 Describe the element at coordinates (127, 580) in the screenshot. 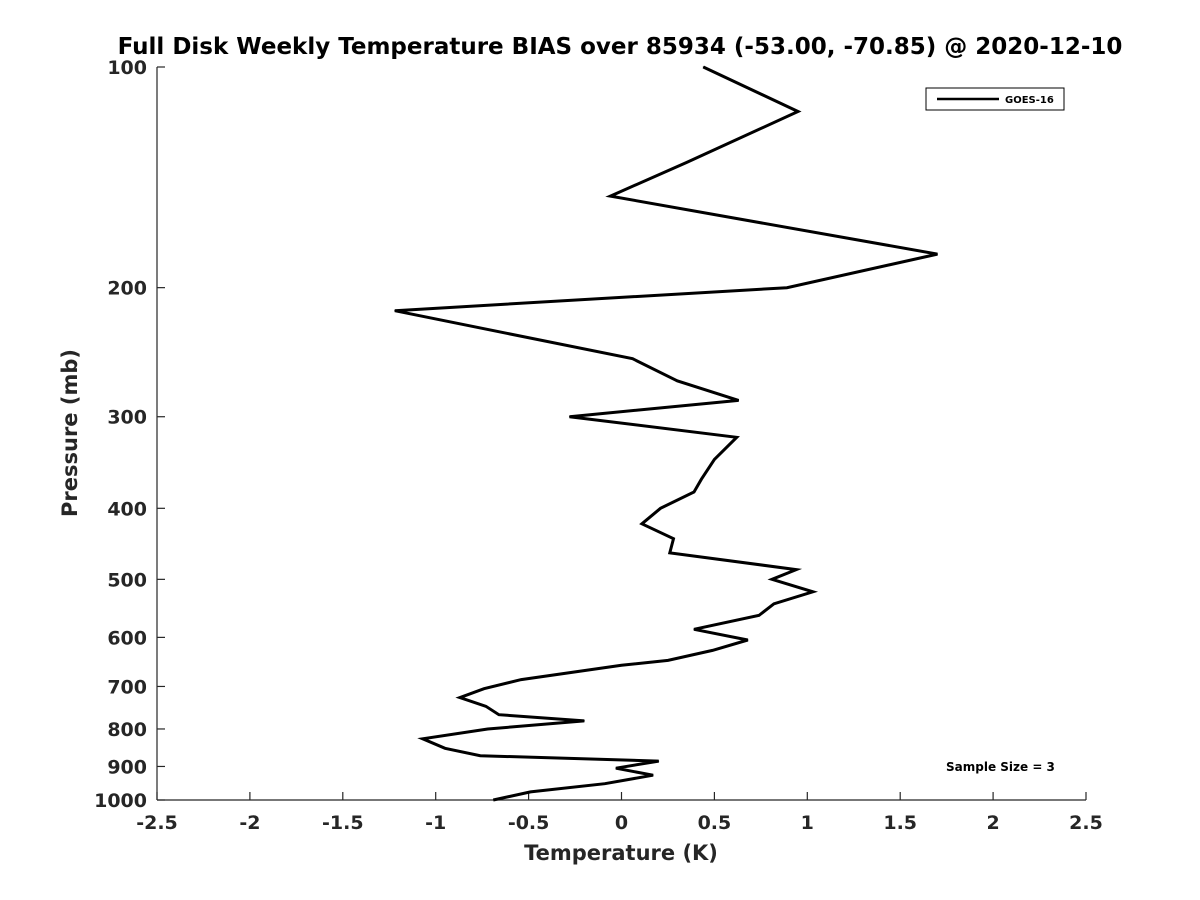

I see `y-tick-label: 500` at that location.